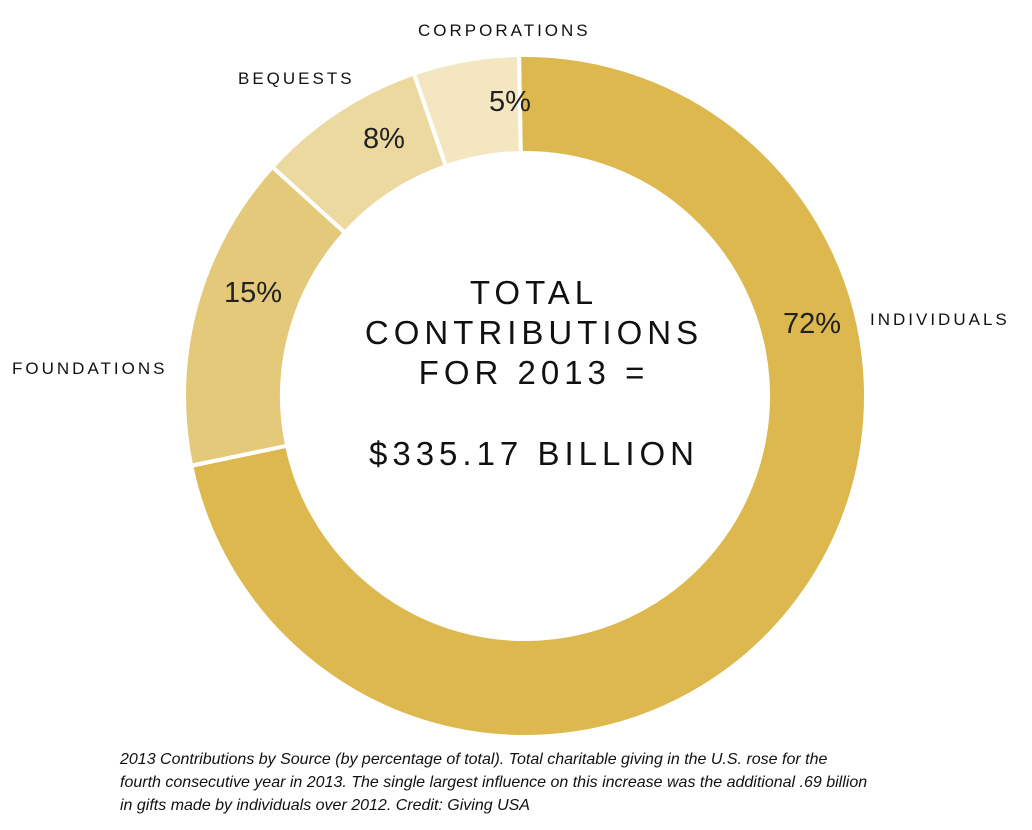  Describe the element at coordinates (467, 111) in the screenshot. I see `slice-corporations` at that location.